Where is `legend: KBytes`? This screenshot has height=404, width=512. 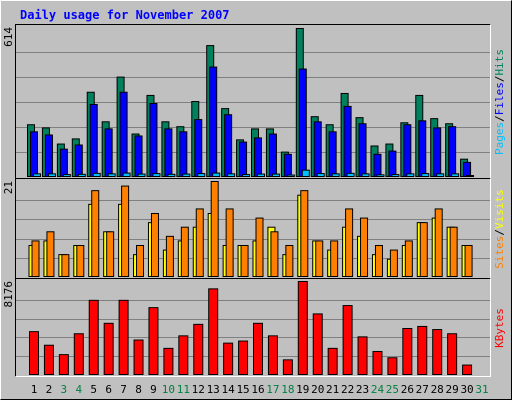
legend: KBytes is located at coordinates (499, 328).